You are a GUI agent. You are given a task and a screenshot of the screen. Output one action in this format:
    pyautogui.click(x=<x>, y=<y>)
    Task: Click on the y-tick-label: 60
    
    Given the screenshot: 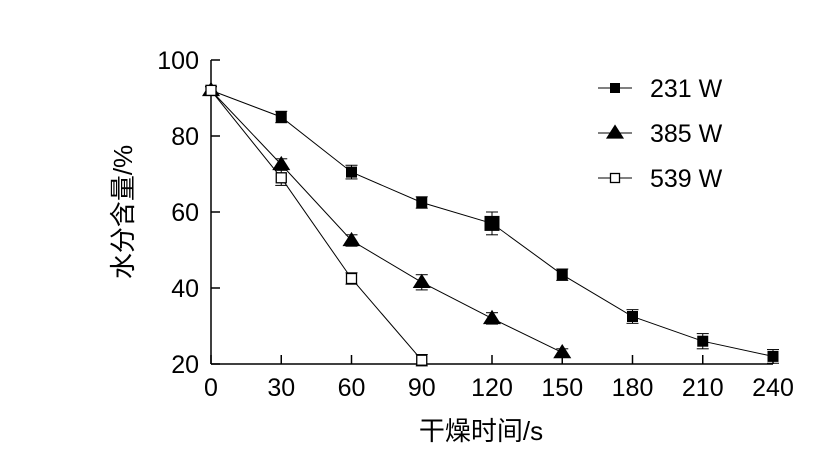 What is the action you would take?
    pyautogui.click(x=185, y=213)
    